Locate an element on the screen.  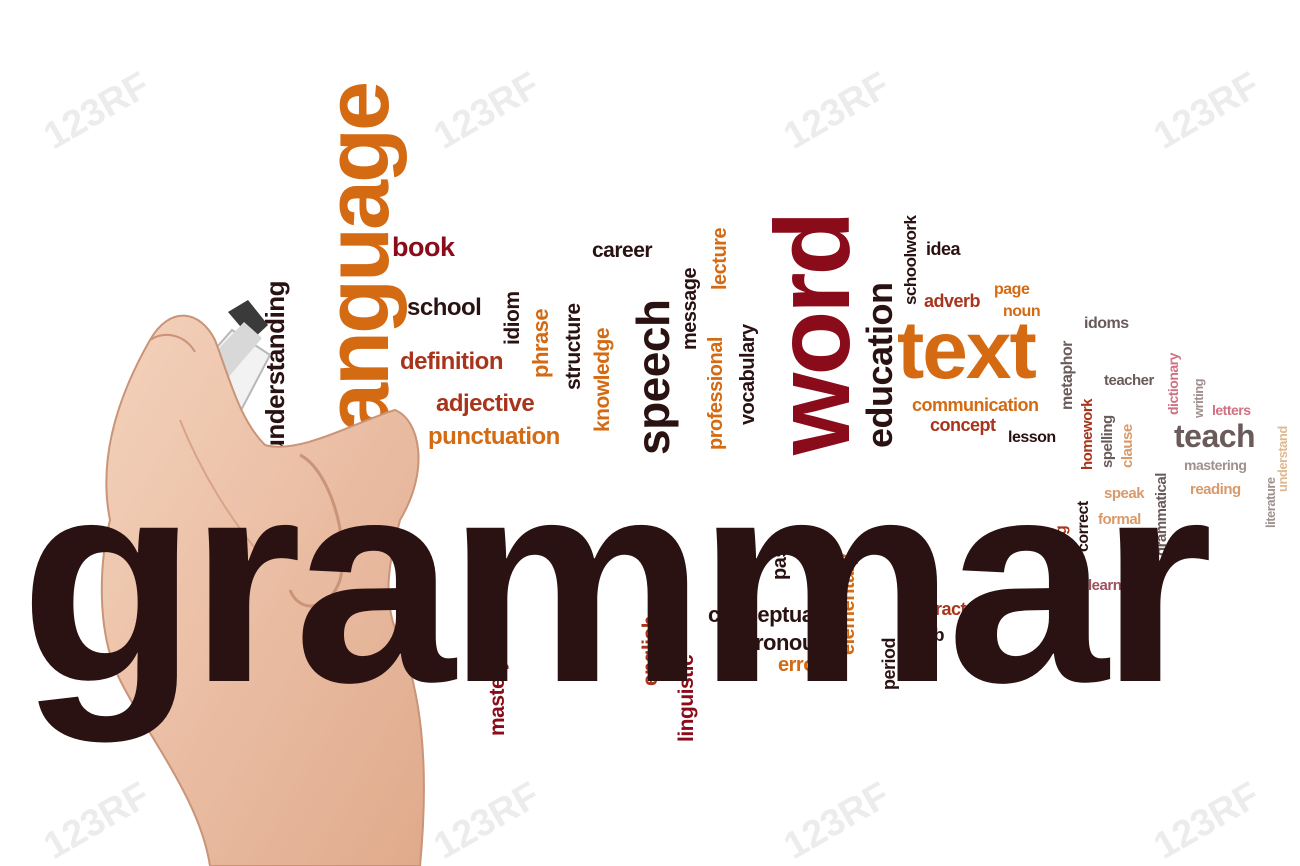
word-error: error is located at coordinates (800, 665).